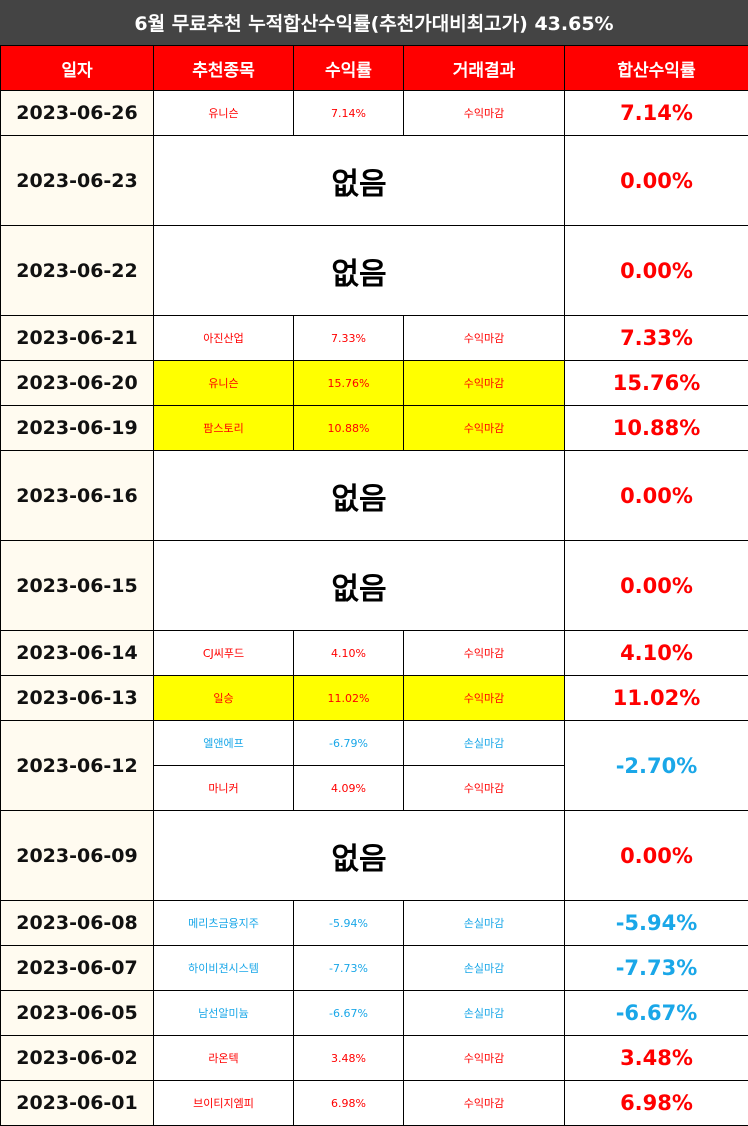 Image resolution: width=748 pixels, height=1126 pixels. Describe the element at coordinates (223, 968) in the screenshot. I see `stock-cell: 하이비젼시스템` at that location.